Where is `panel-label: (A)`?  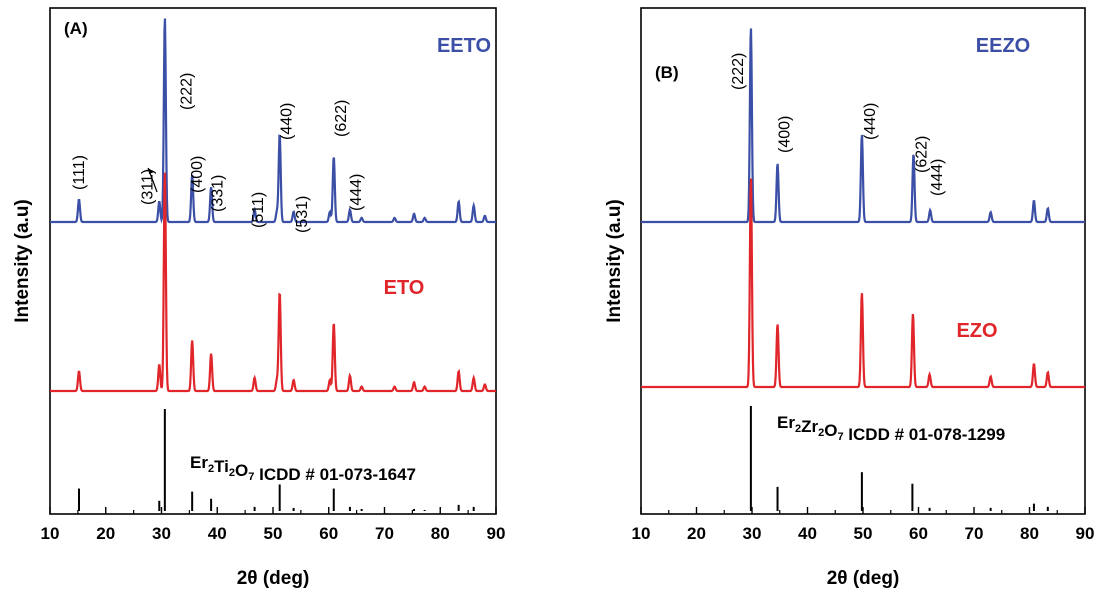 panel-label: (A) is located at coordinates (76, 28).